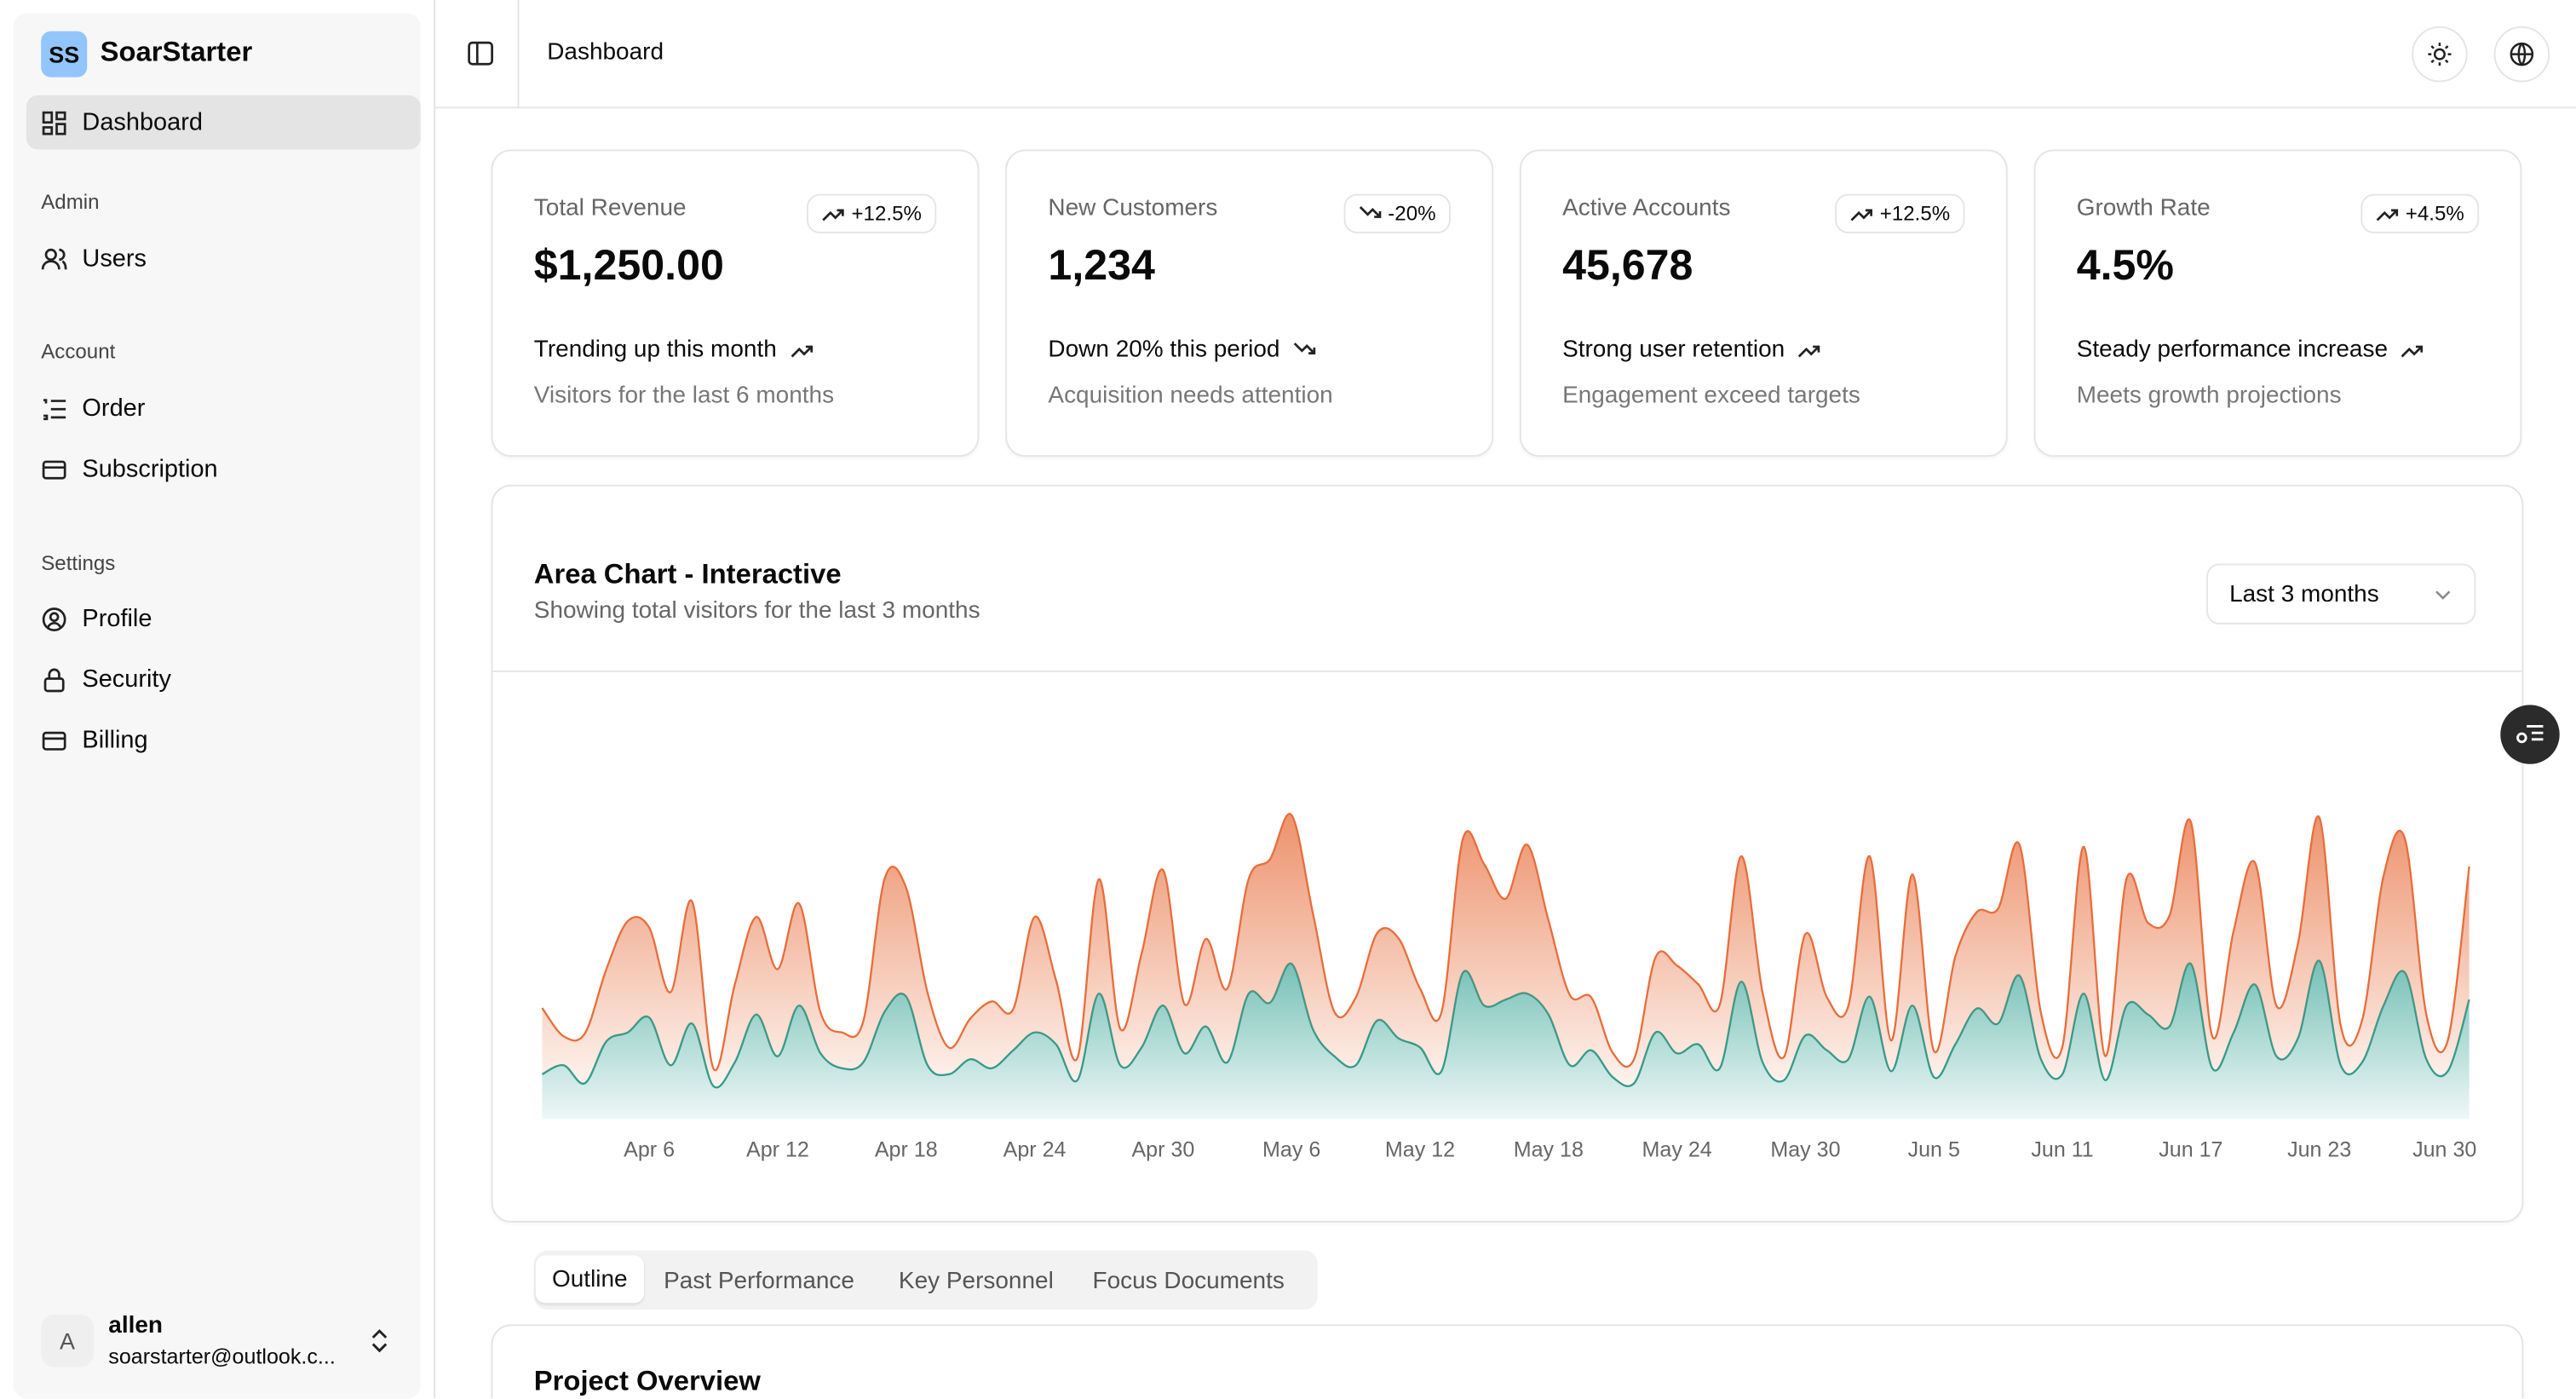 This screenshot has width=2576, height=1399. Describe the element at coordinates (1508, 1361) in the screenshot. I see `overview-card: Project Overview` at that location.